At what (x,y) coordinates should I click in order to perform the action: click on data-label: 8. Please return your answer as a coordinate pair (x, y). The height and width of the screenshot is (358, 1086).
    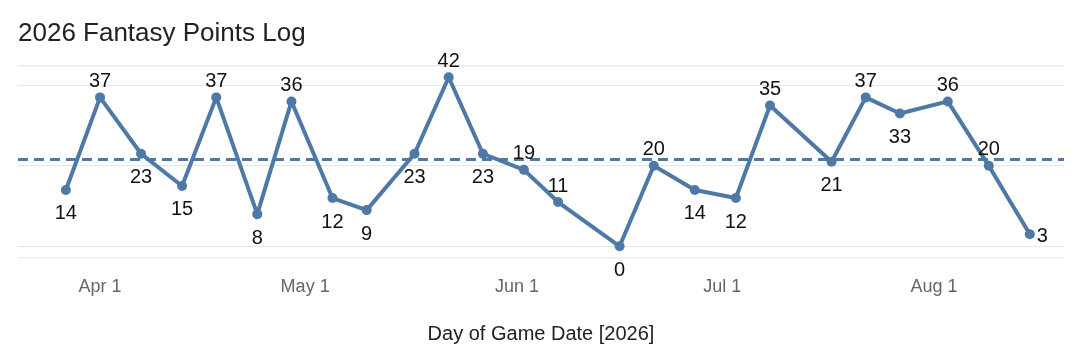
    Looking at the image, I should click on (257, 236).